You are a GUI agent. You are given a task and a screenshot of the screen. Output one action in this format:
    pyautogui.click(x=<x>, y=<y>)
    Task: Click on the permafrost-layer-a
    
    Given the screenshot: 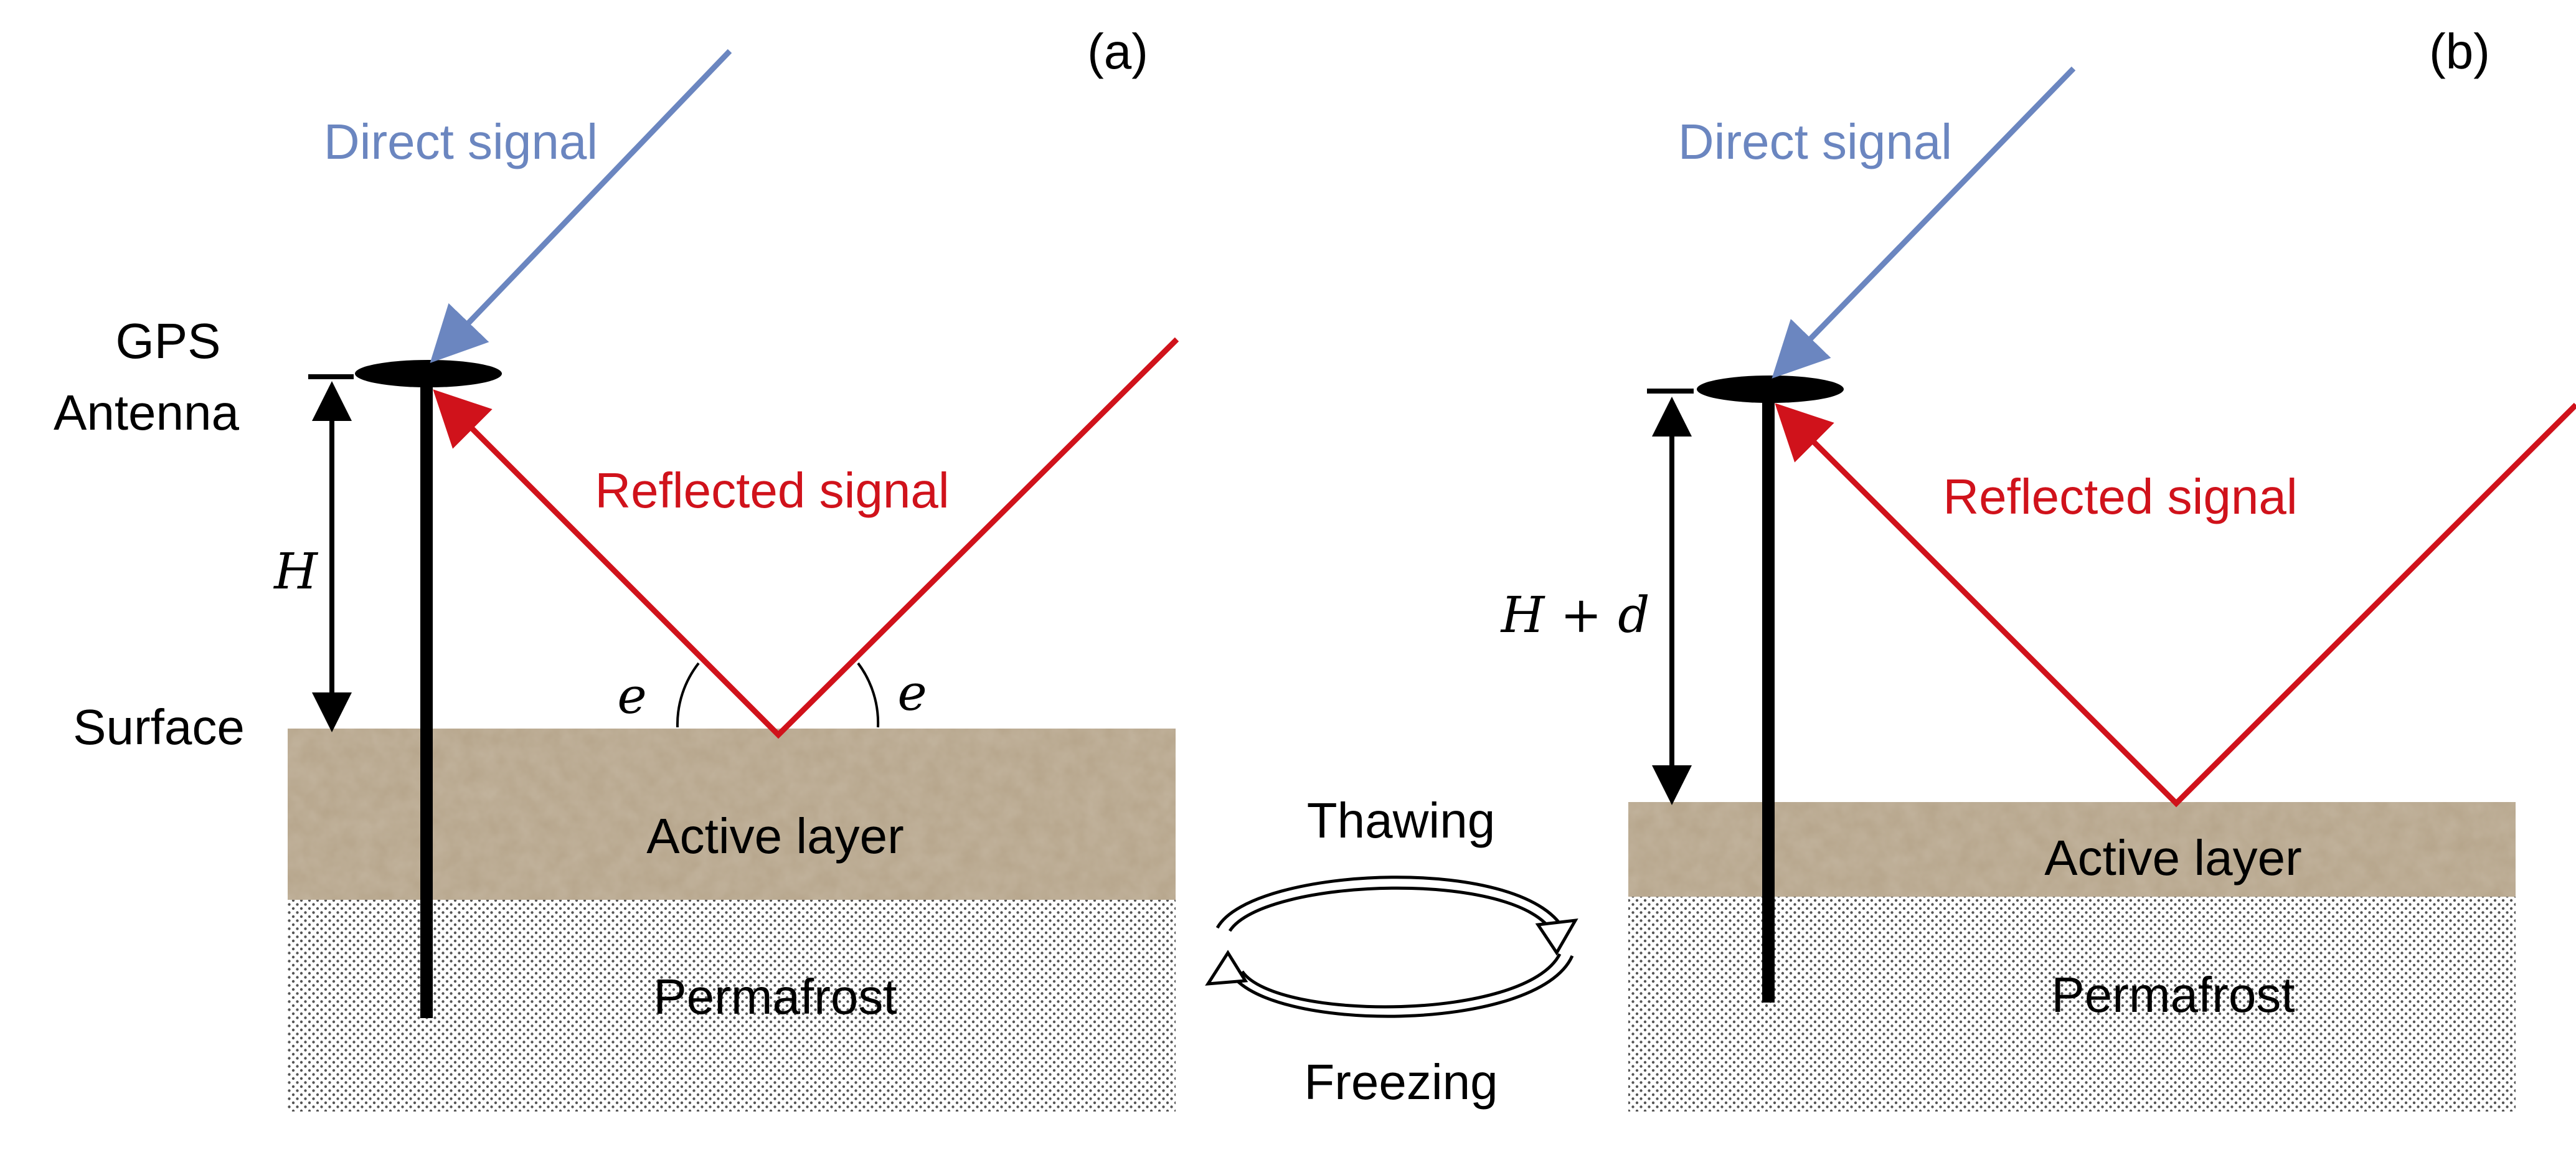 What is the action you would take?
    pyautogui.click(x=732, y=1006)
    